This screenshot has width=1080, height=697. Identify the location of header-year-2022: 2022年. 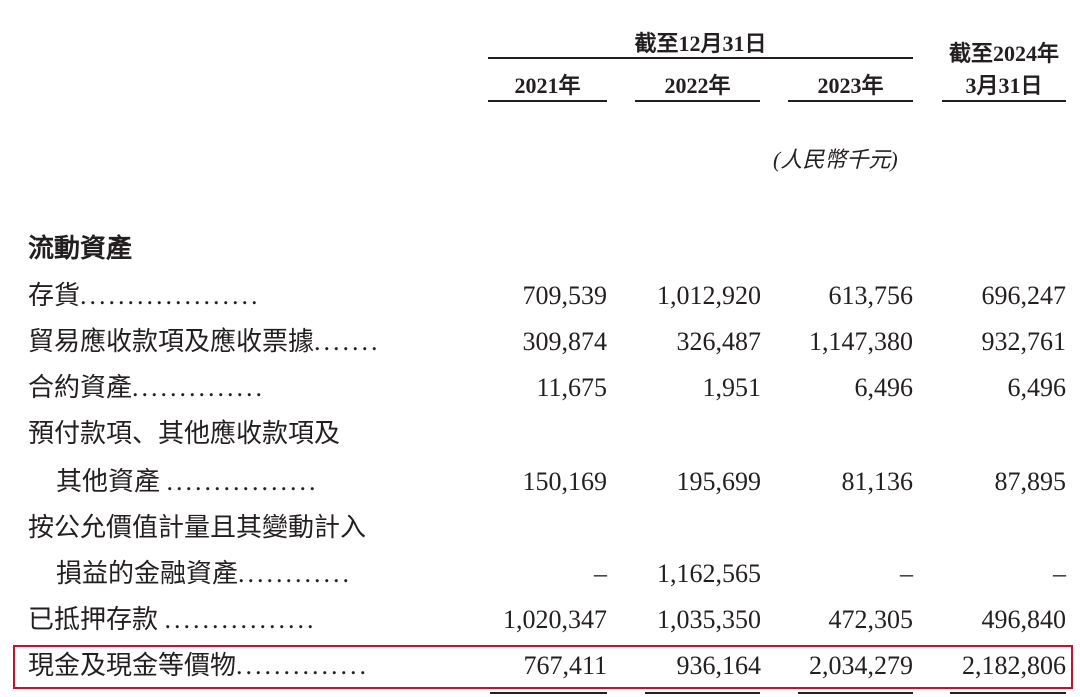
(697, 85).